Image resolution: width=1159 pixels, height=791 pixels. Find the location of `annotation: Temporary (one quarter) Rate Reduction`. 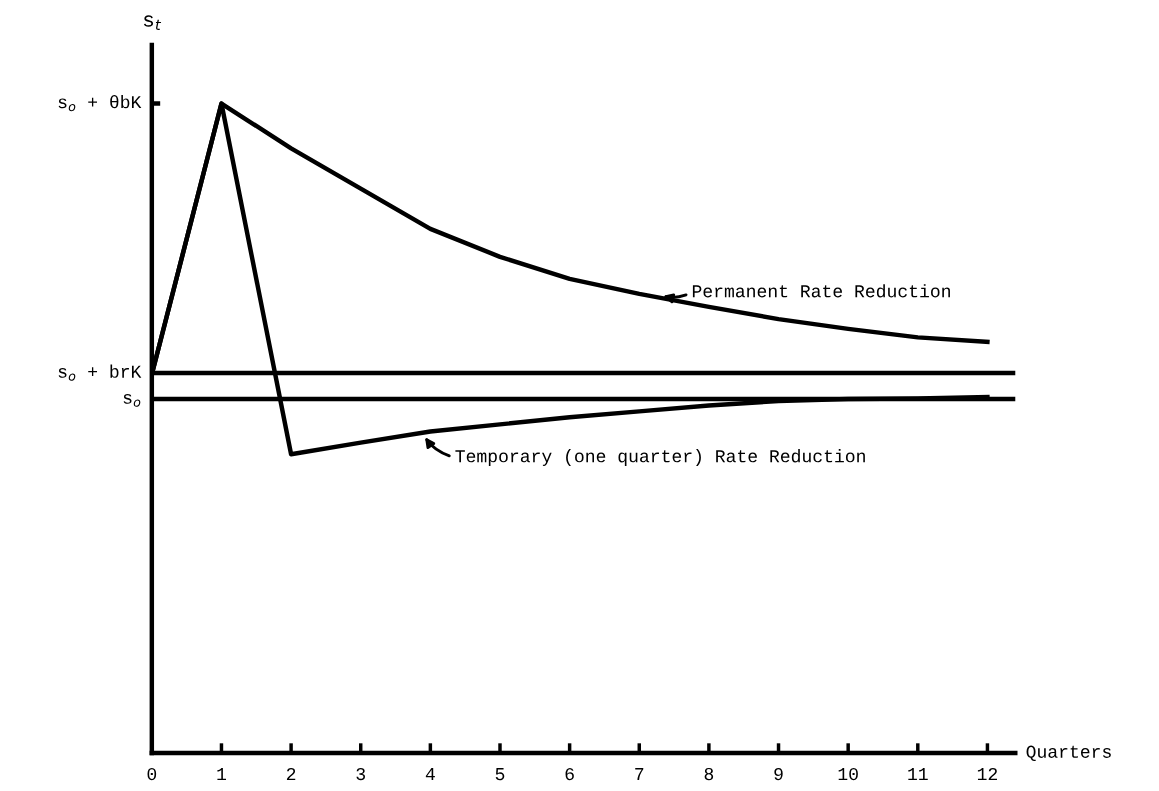

annotation: Temporary (one quarter) Rate Reduction is located at coordinates (660, 457).